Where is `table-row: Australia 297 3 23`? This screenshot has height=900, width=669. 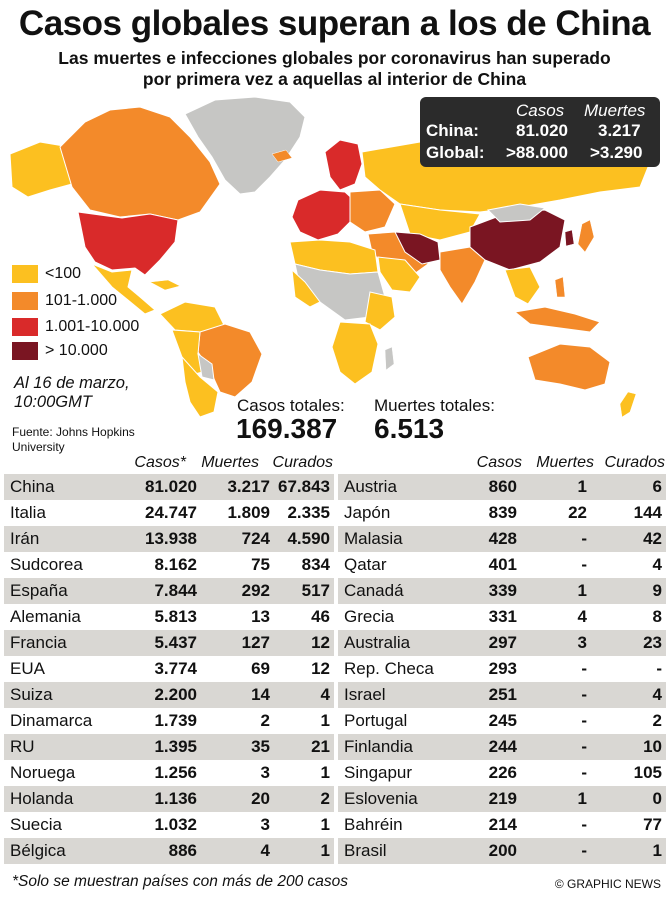 table-row: Australia 297 3 23 is located at coordinates (502, 643).